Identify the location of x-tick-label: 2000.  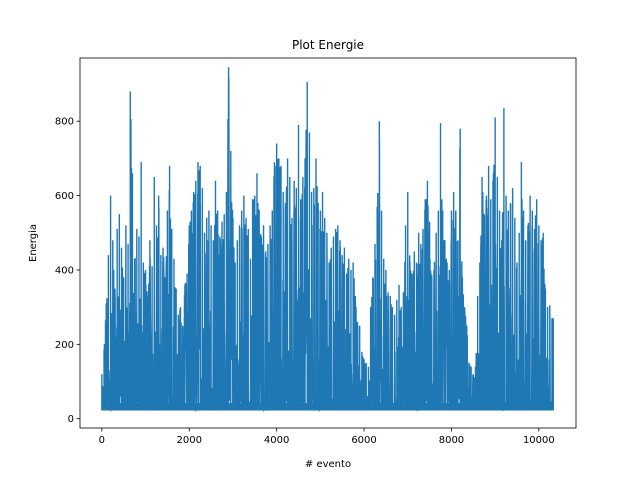
(189, 440).